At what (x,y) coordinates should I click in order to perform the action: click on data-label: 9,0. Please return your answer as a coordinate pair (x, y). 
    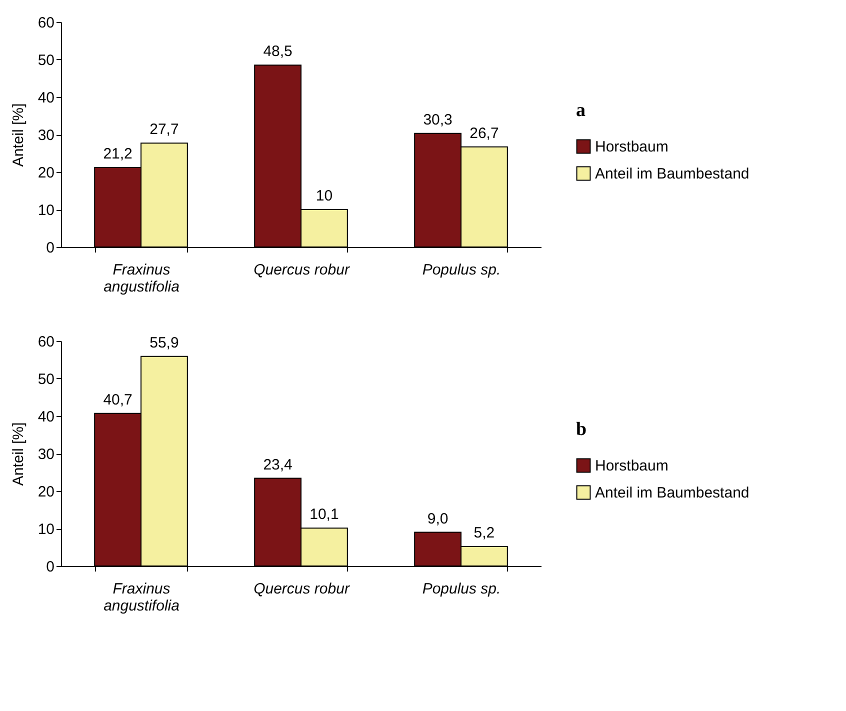
    Looking at the image, I should click on (437, 519).